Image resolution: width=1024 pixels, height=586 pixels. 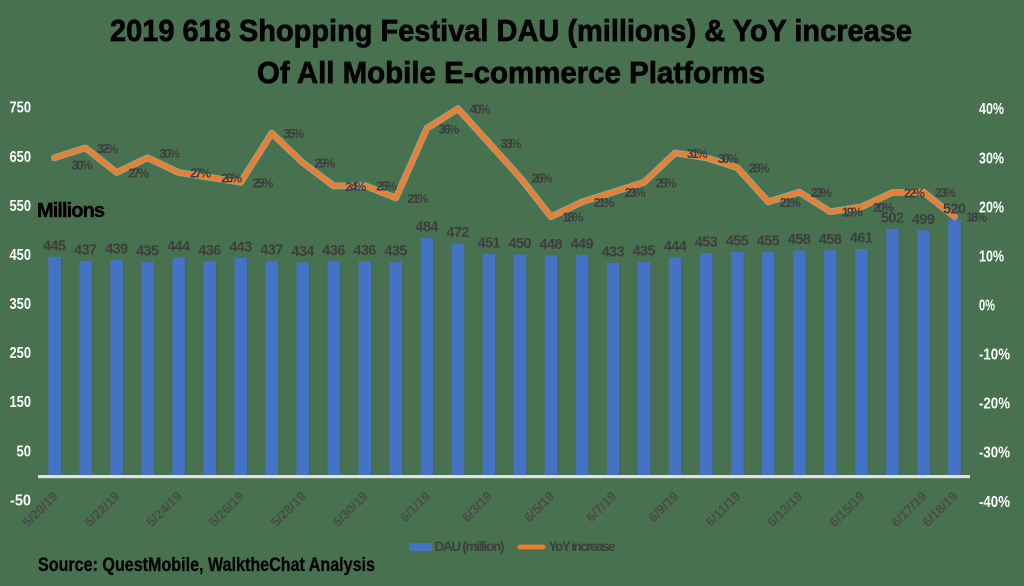 What do you see at coordinates (24, 451) in the screenshot?
I see `svg-text: 50` at bounding box center [24, 451].